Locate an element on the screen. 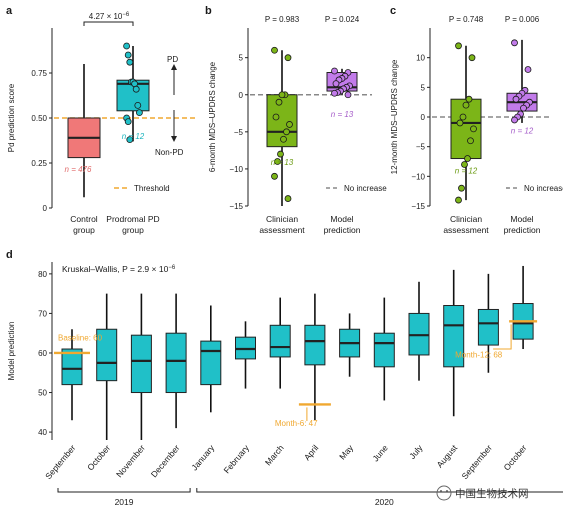  panel-letter-b: b is located at coordinates (208, 11).